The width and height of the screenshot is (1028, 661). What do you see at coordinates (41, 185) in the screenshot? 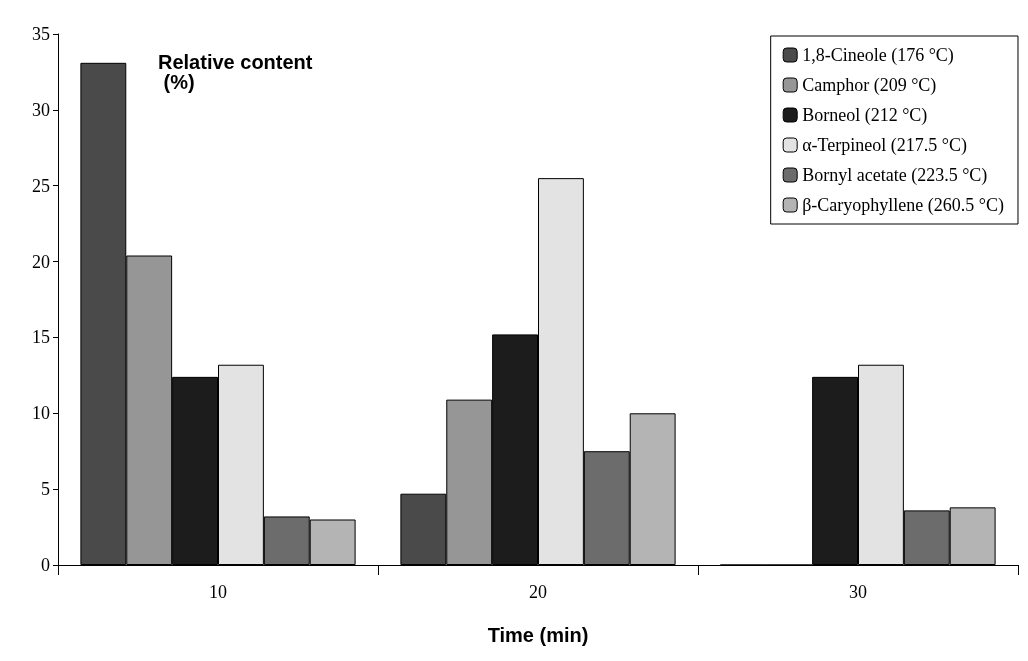
I see `y-tick-label: 25` at bounding box center [41, 185].